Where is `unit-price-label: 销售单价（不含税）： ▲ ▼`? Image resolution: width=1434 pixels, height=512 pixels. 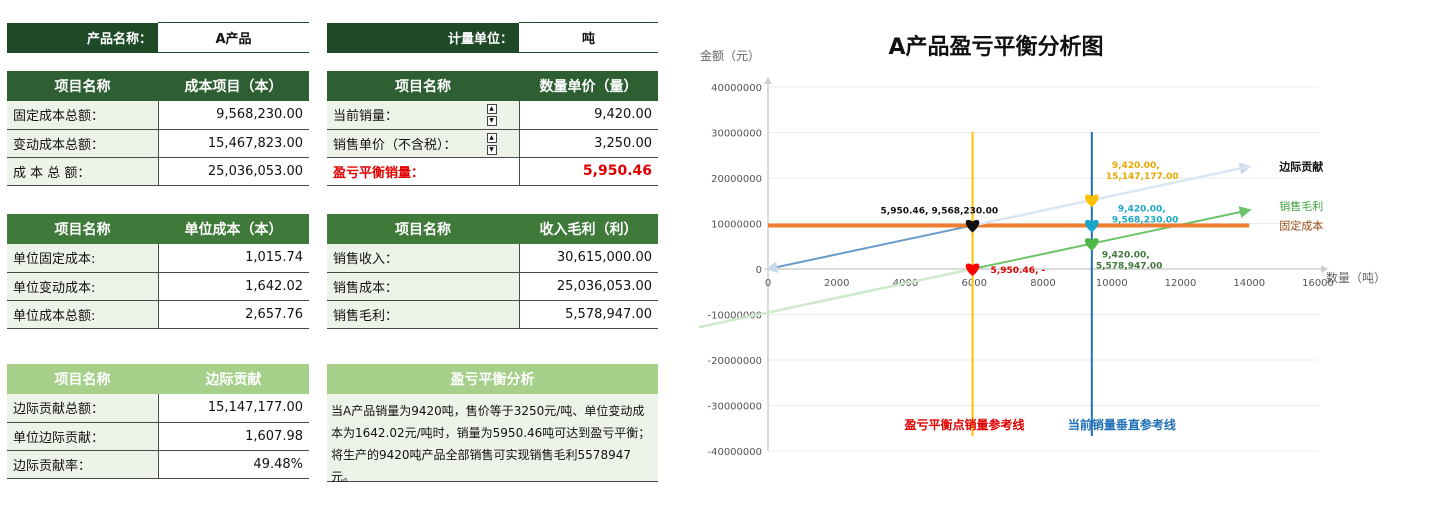 unit-price-label: 销售单价（不含税）： ▲ ▼ is located at coordinates (423, 143).